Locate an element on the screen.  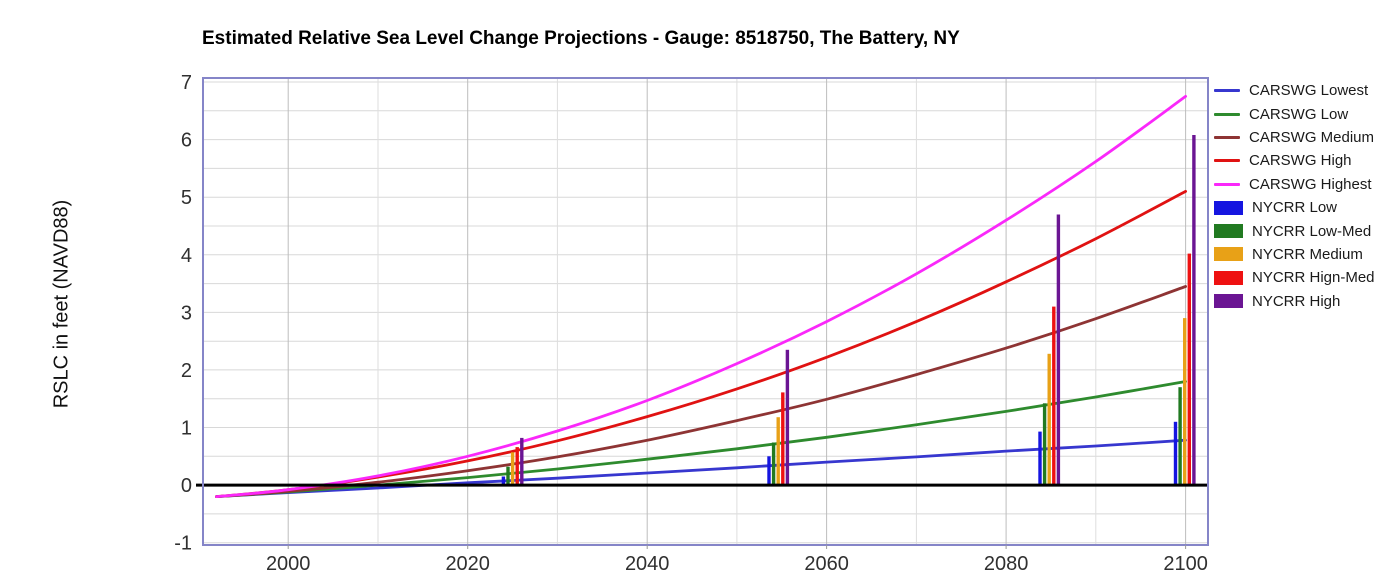
bar-nycrr-medium-2055 is located at coordinates (778, 451).